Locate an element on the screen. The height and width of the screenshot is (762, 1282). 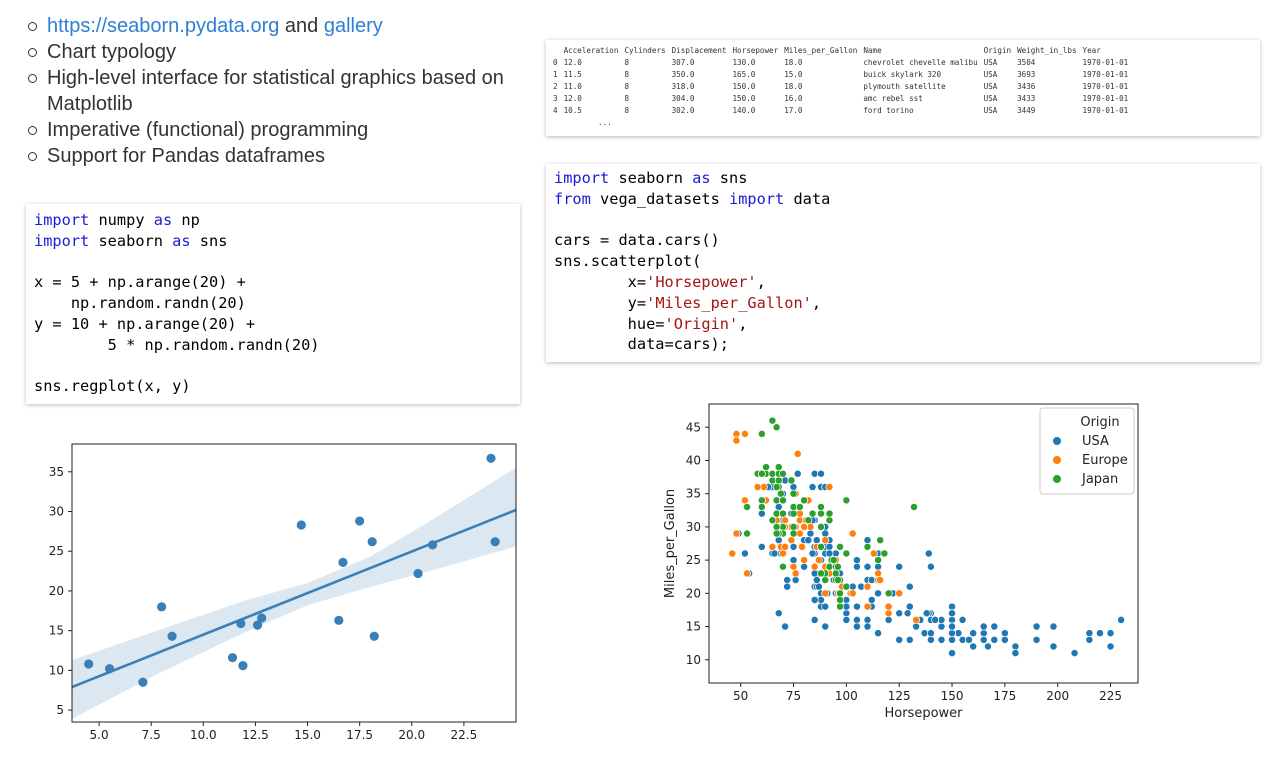
code-line: 5 * np.random.randn(20) is located at coordinates (177, 344).